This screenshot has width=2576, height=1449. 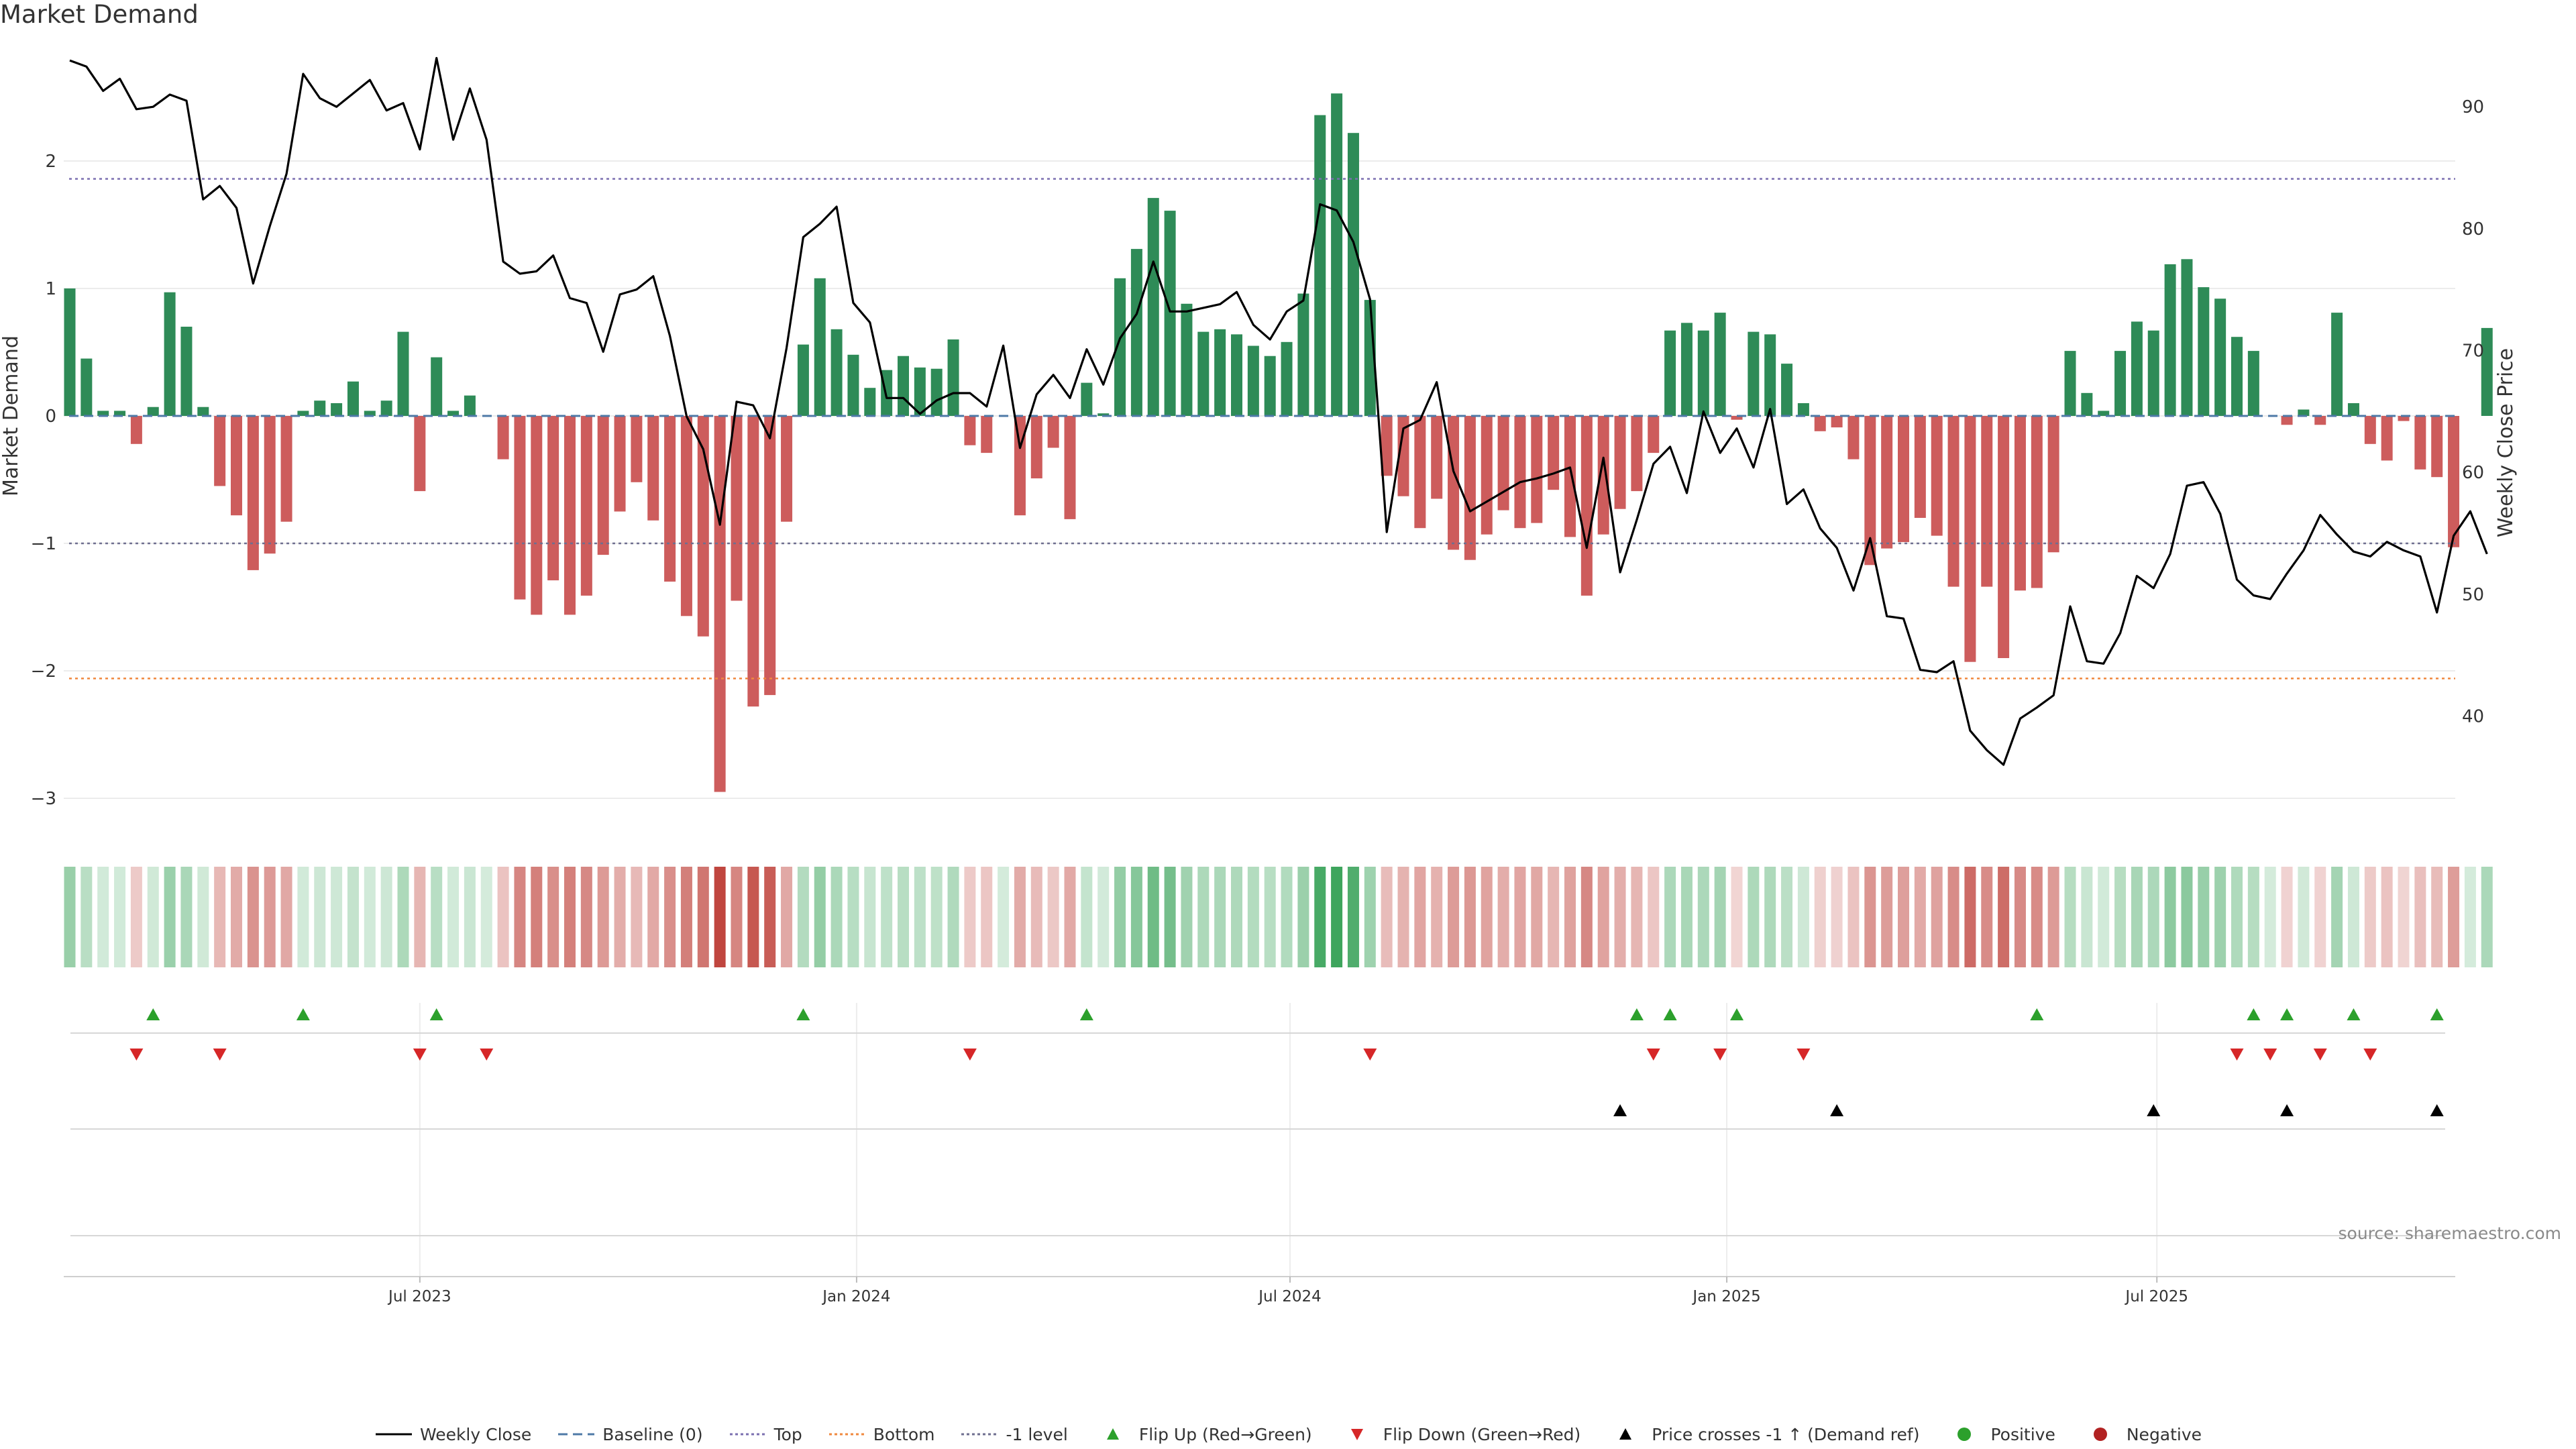 I want to click on legend-label: Top, so click(x=787, y=1434).